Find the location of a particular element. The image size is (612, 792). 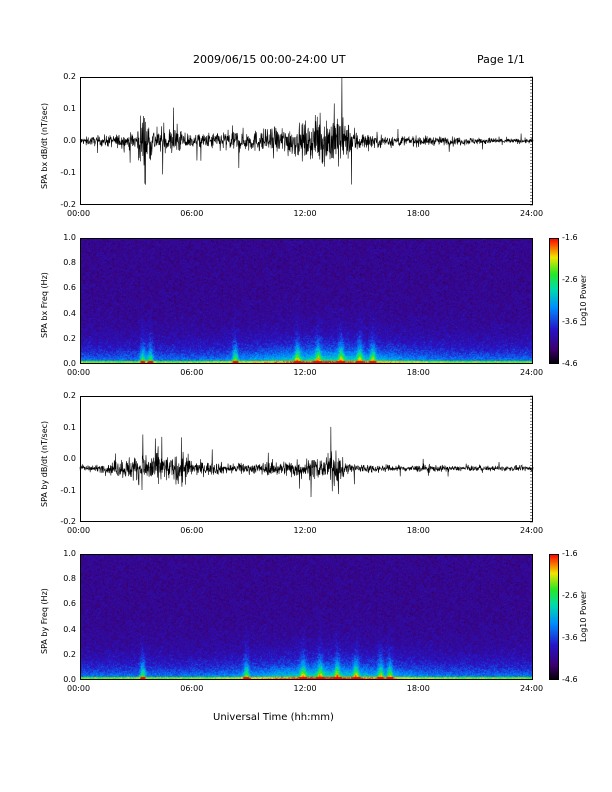

page-indicator: Page 1/1 is located at coordinates (501, 59).